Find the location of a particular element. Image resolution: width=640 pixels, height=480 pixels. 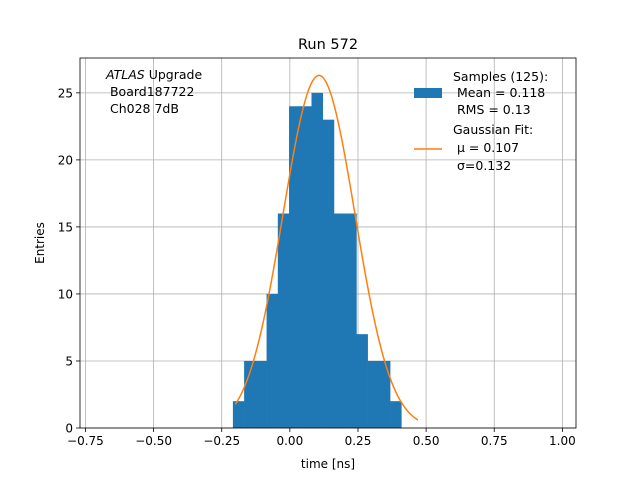

x-tick-label: 0.00 is located at coordinates (289, 441).